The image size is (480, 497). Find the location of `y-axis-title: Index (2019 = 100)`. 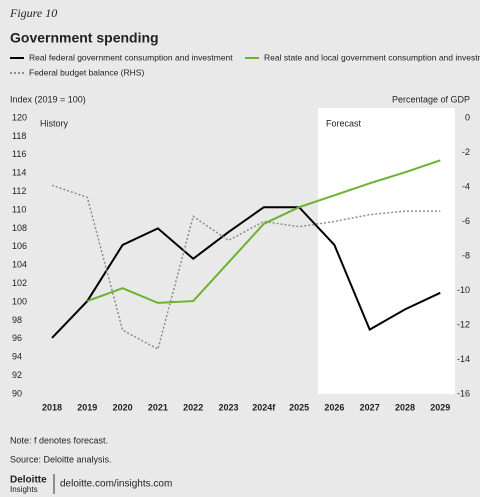

y-axis-title: Index (2019 = 100) is located at coordinates (48, 99).